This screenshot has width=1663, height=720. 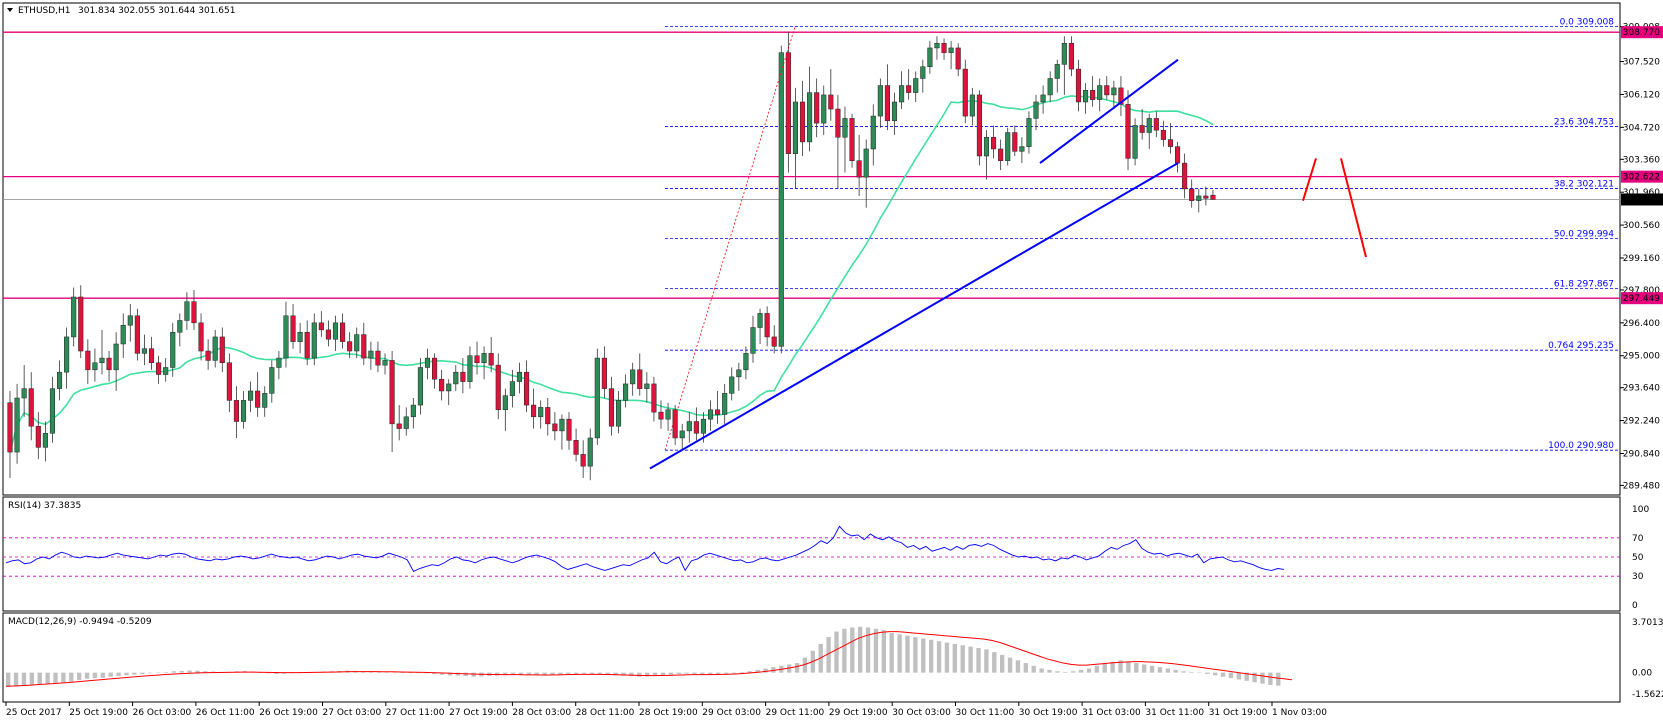 I want to click on trend-line-lower, so click(x=914, y=316).